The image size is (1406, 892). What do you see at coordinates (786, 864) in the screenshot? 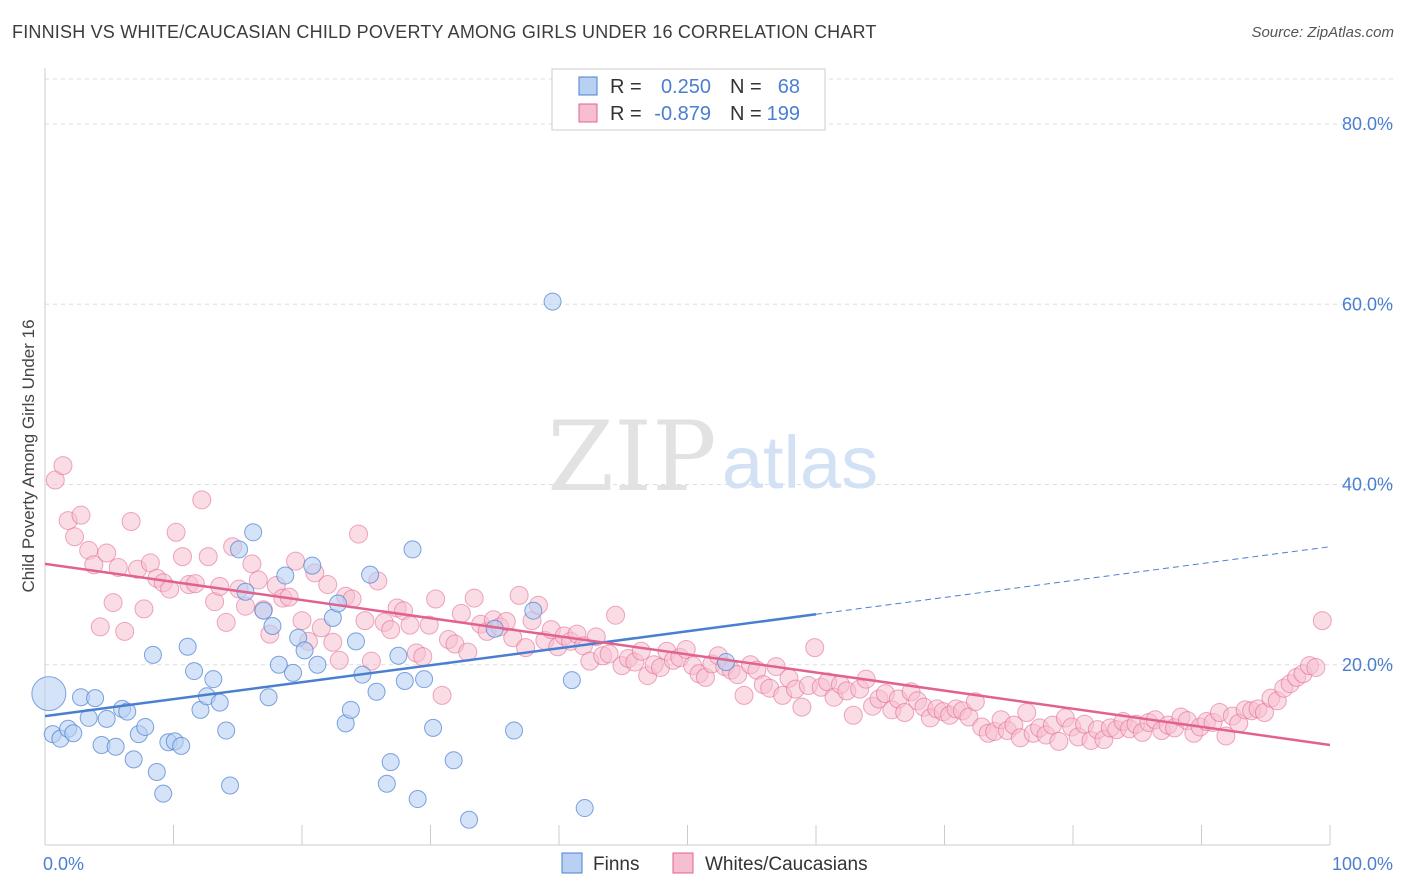
I see `bottom-legend-whites: Whites/Caucasians` at bounding box center [786, 864].